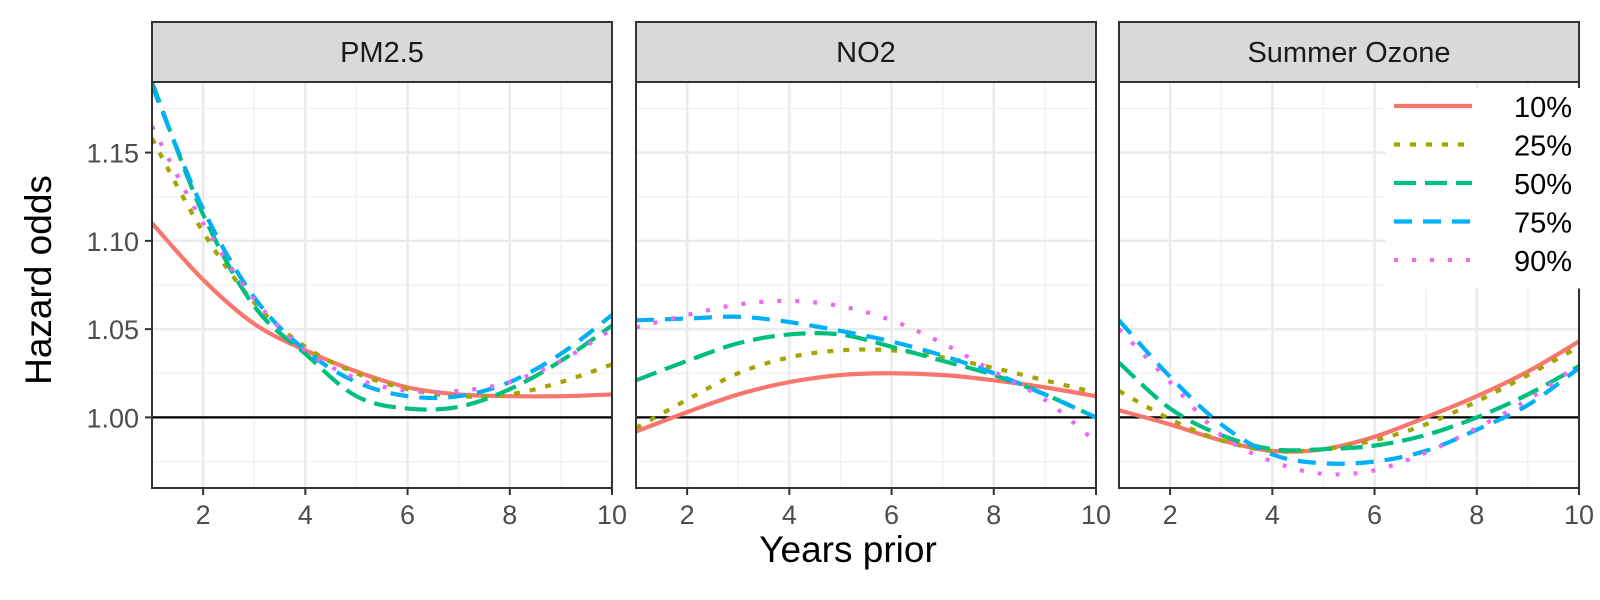 This screenshot has height=600, width=1600. I want to click on legend-entry: 25%, so click(1483, 147).